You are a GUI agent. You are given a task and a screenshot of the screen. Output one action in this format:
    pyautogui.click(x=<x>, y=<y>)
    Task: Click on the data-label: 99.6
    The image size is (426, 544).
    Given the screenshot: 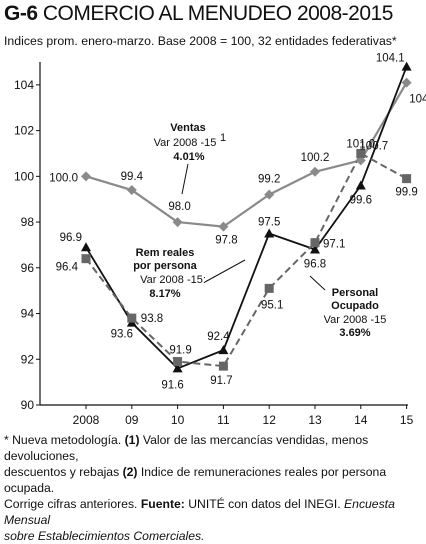 What is the action you would take?
    pyautogui.click(x=361, y=200)
    